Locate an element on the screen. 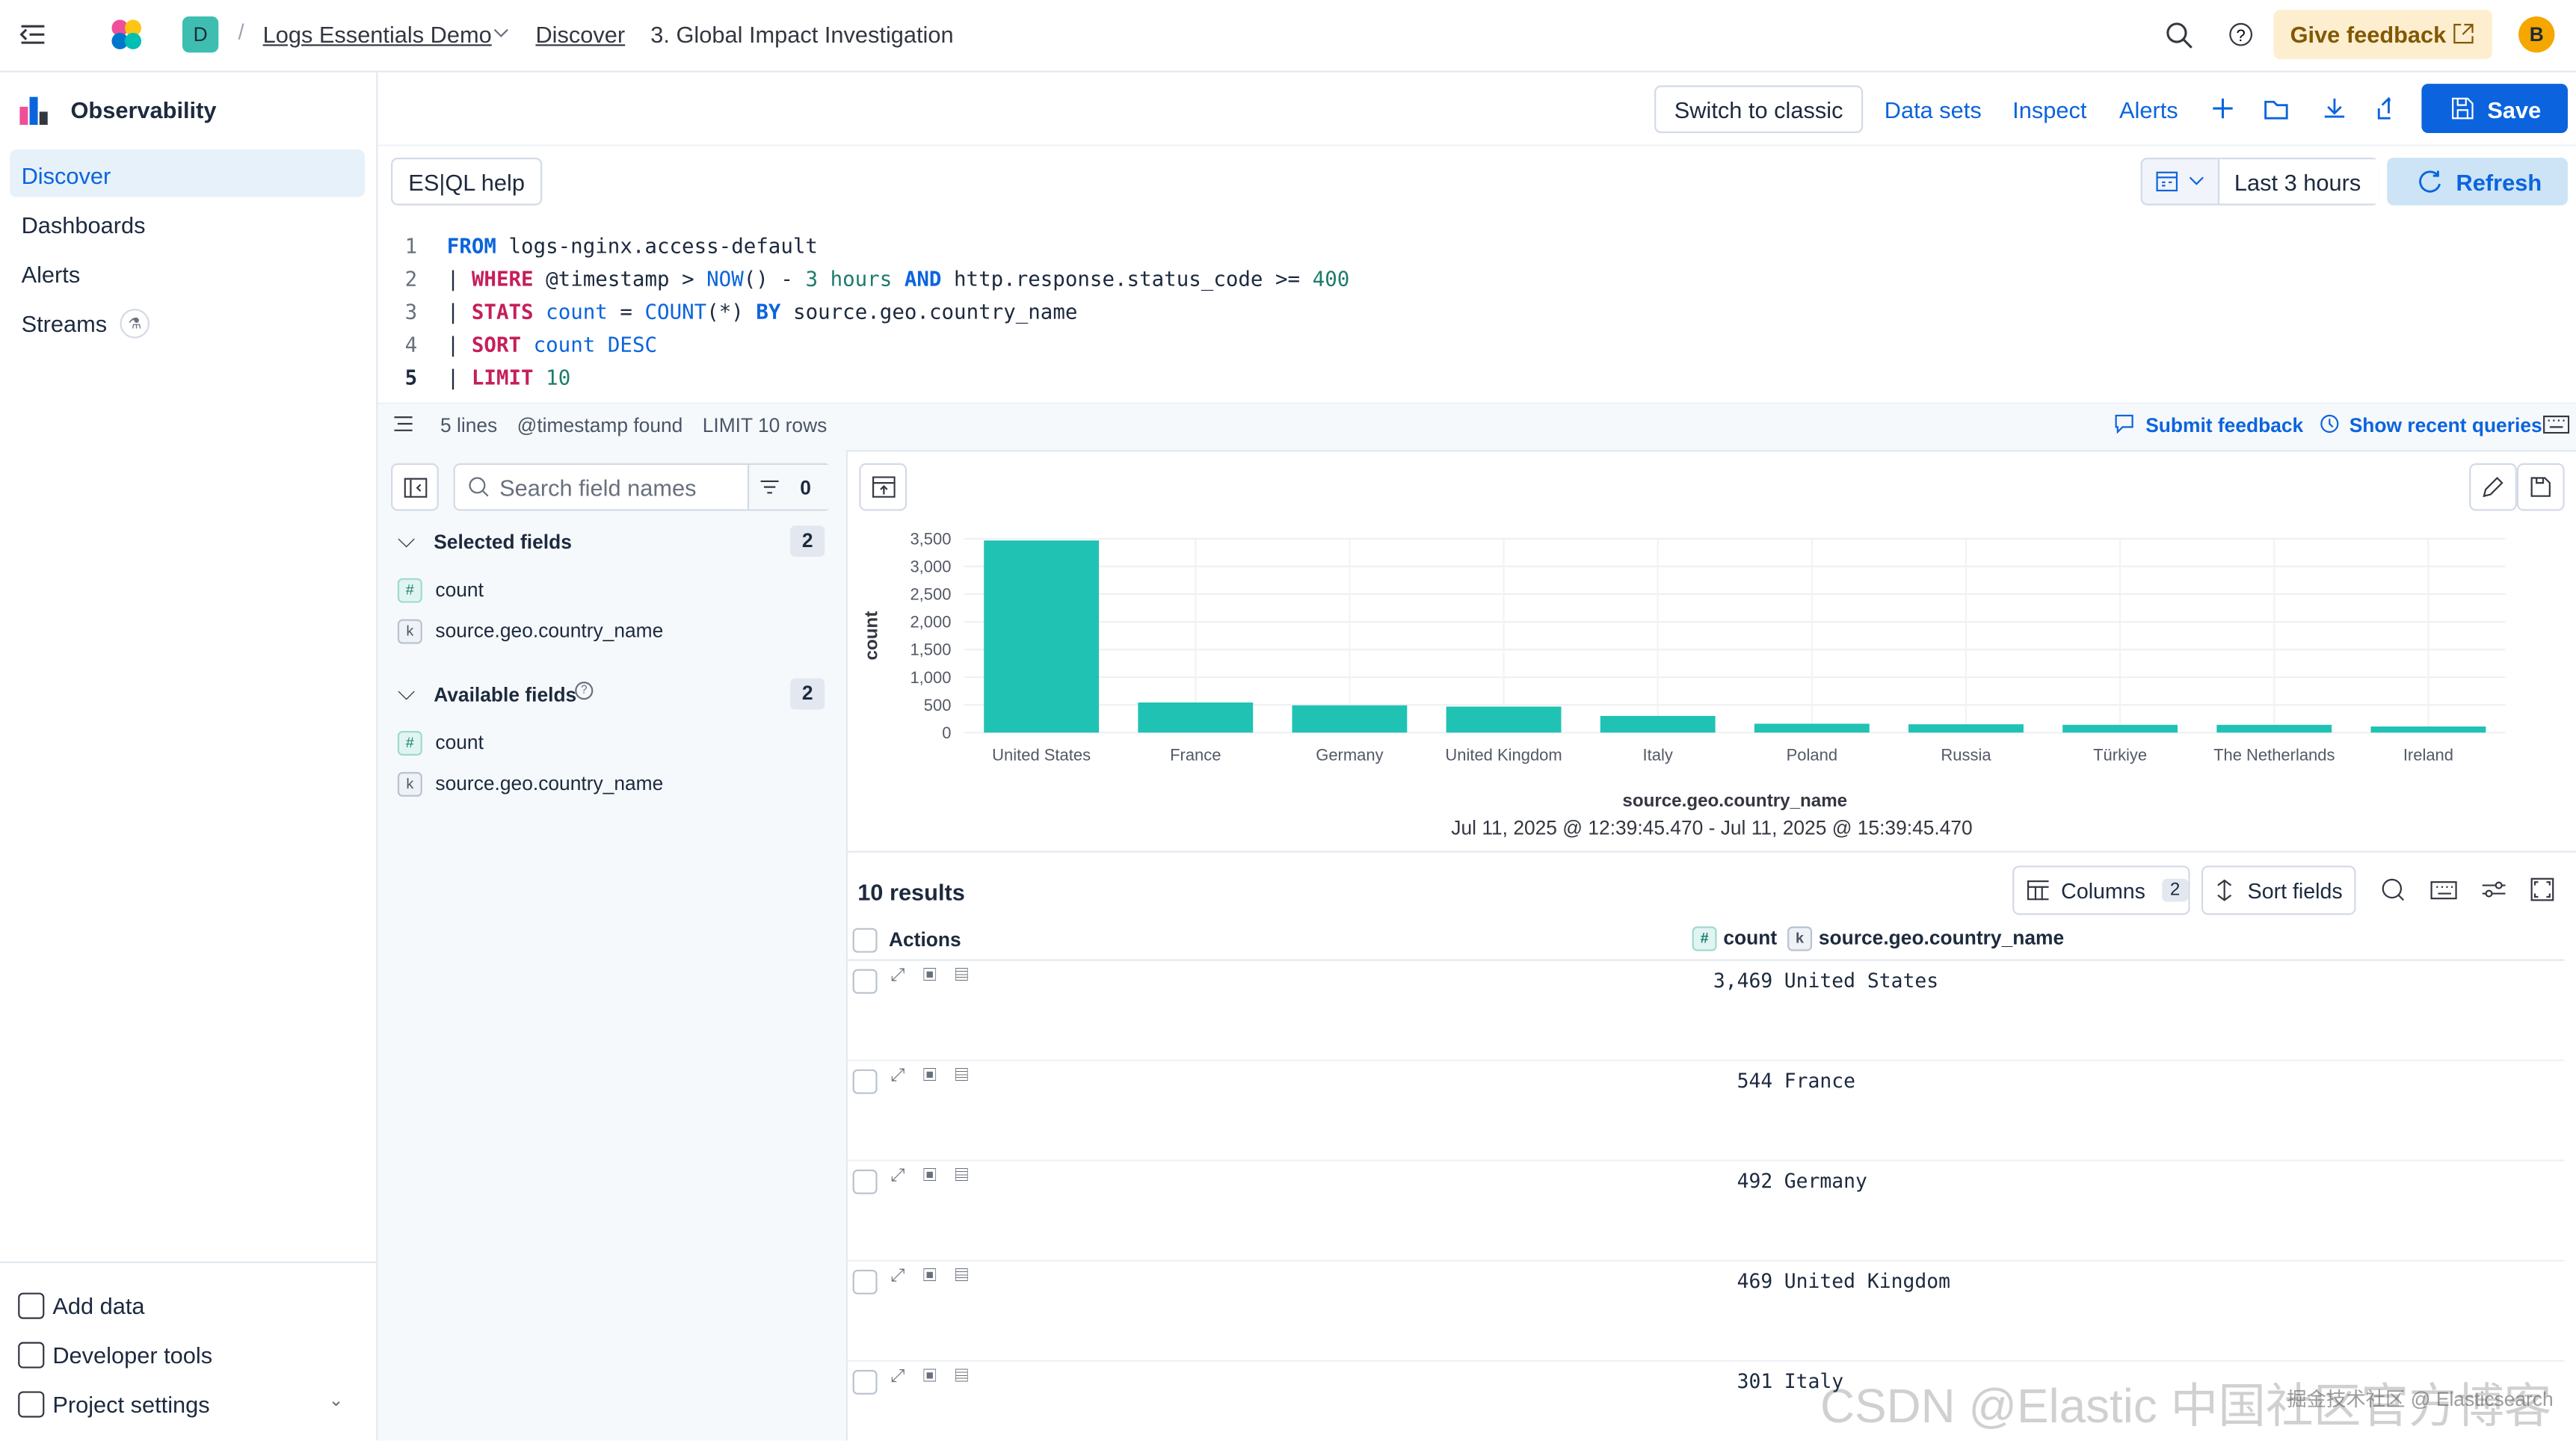  data-sets: Data sets is located at coordinates (1933, 109).